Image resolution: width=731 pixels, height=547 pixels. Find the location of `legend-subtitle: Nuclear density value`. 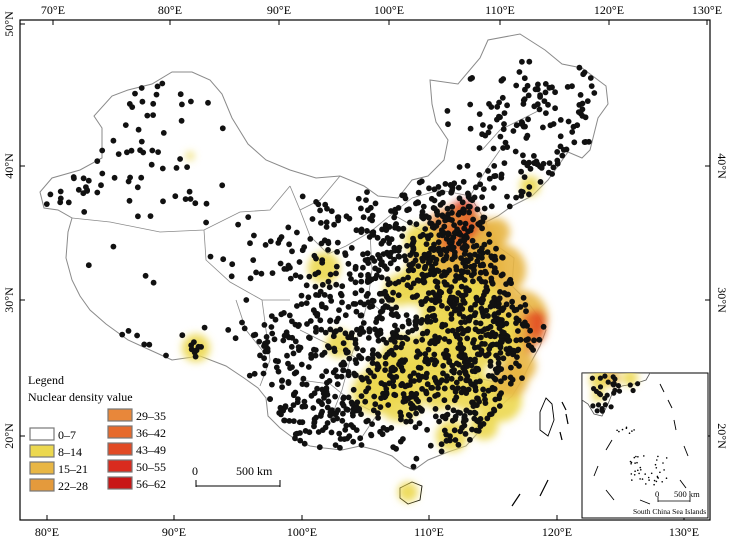

legend-subtitle: Nuclear density value is located at coordinates (80, 397).